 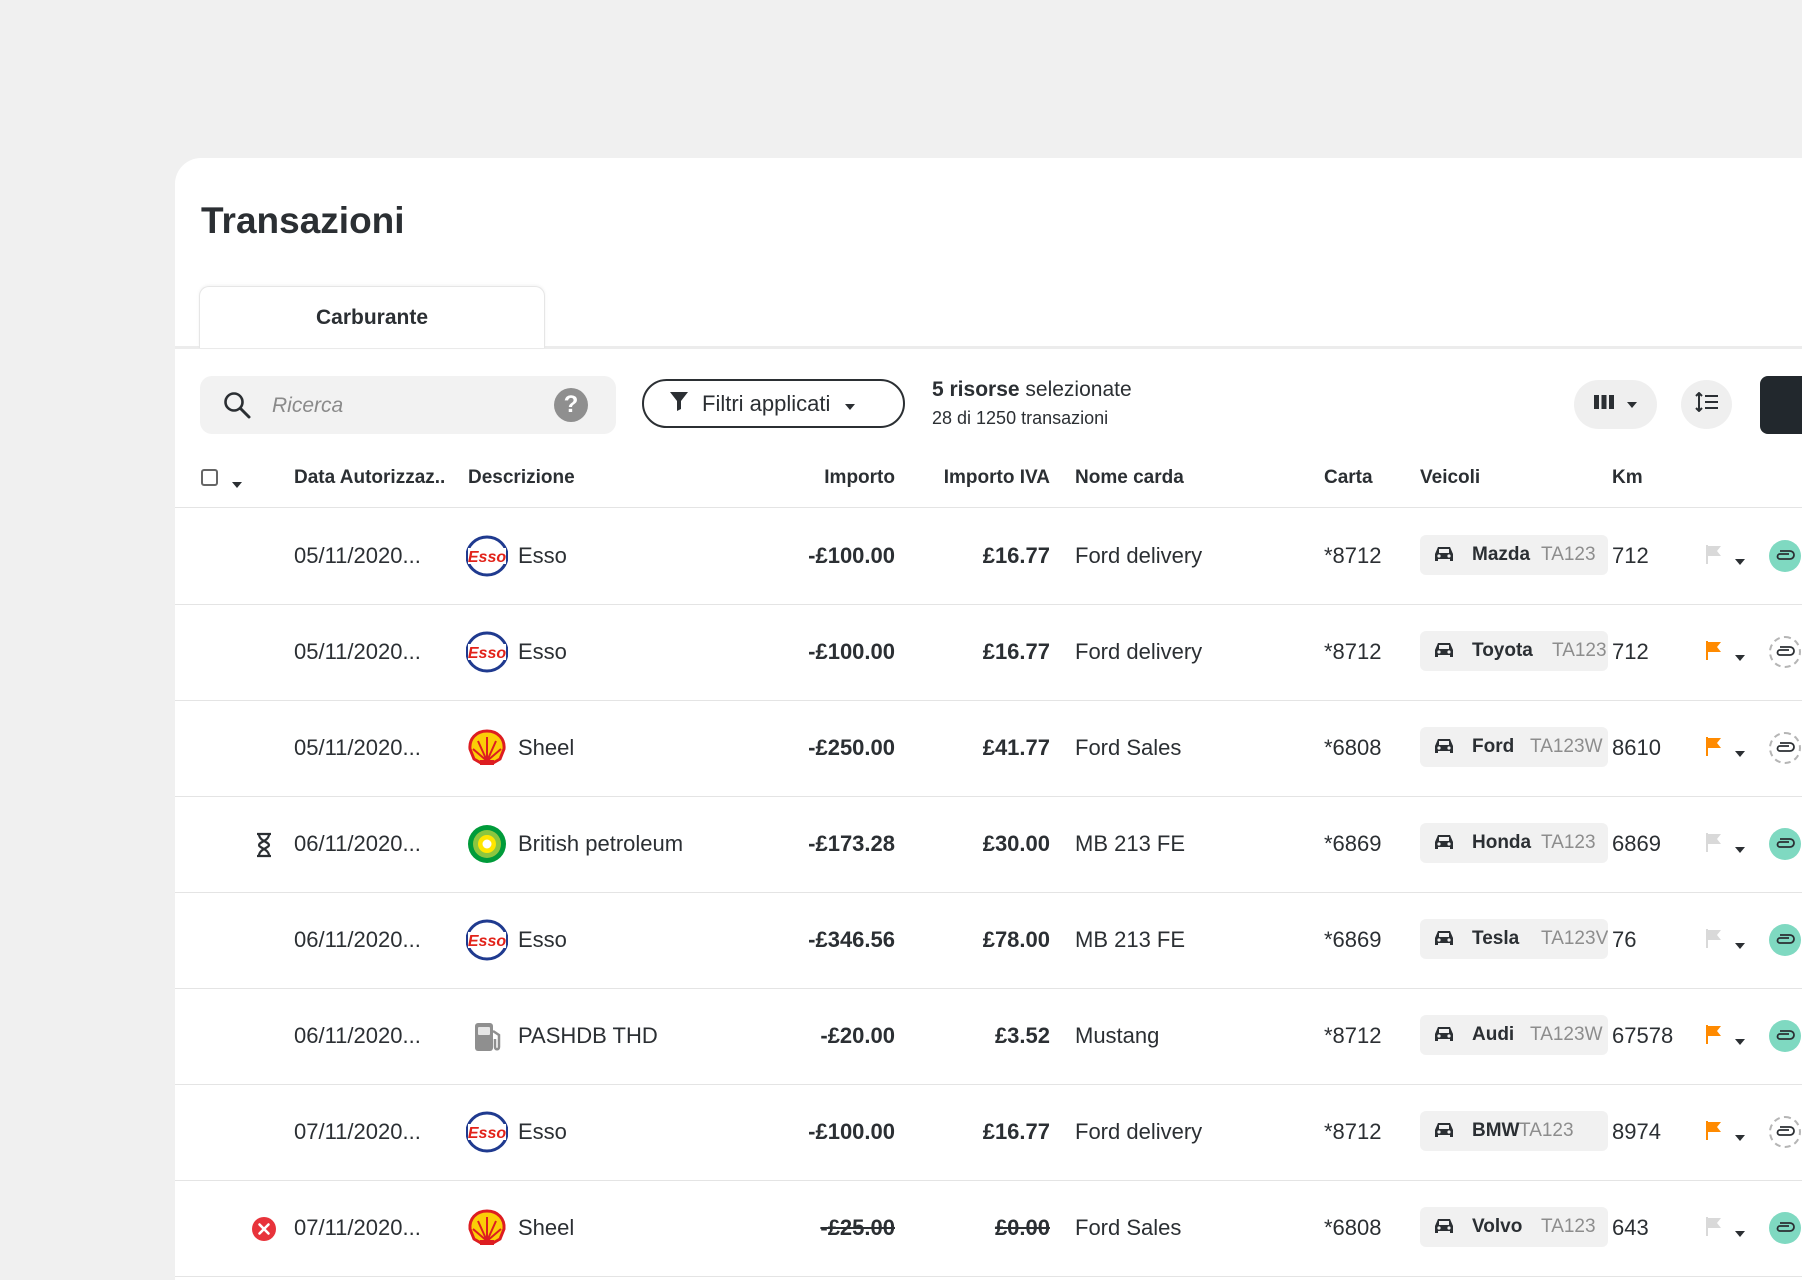 I want to click on vat-cell: £78.00, so click(x=1016, y=939).